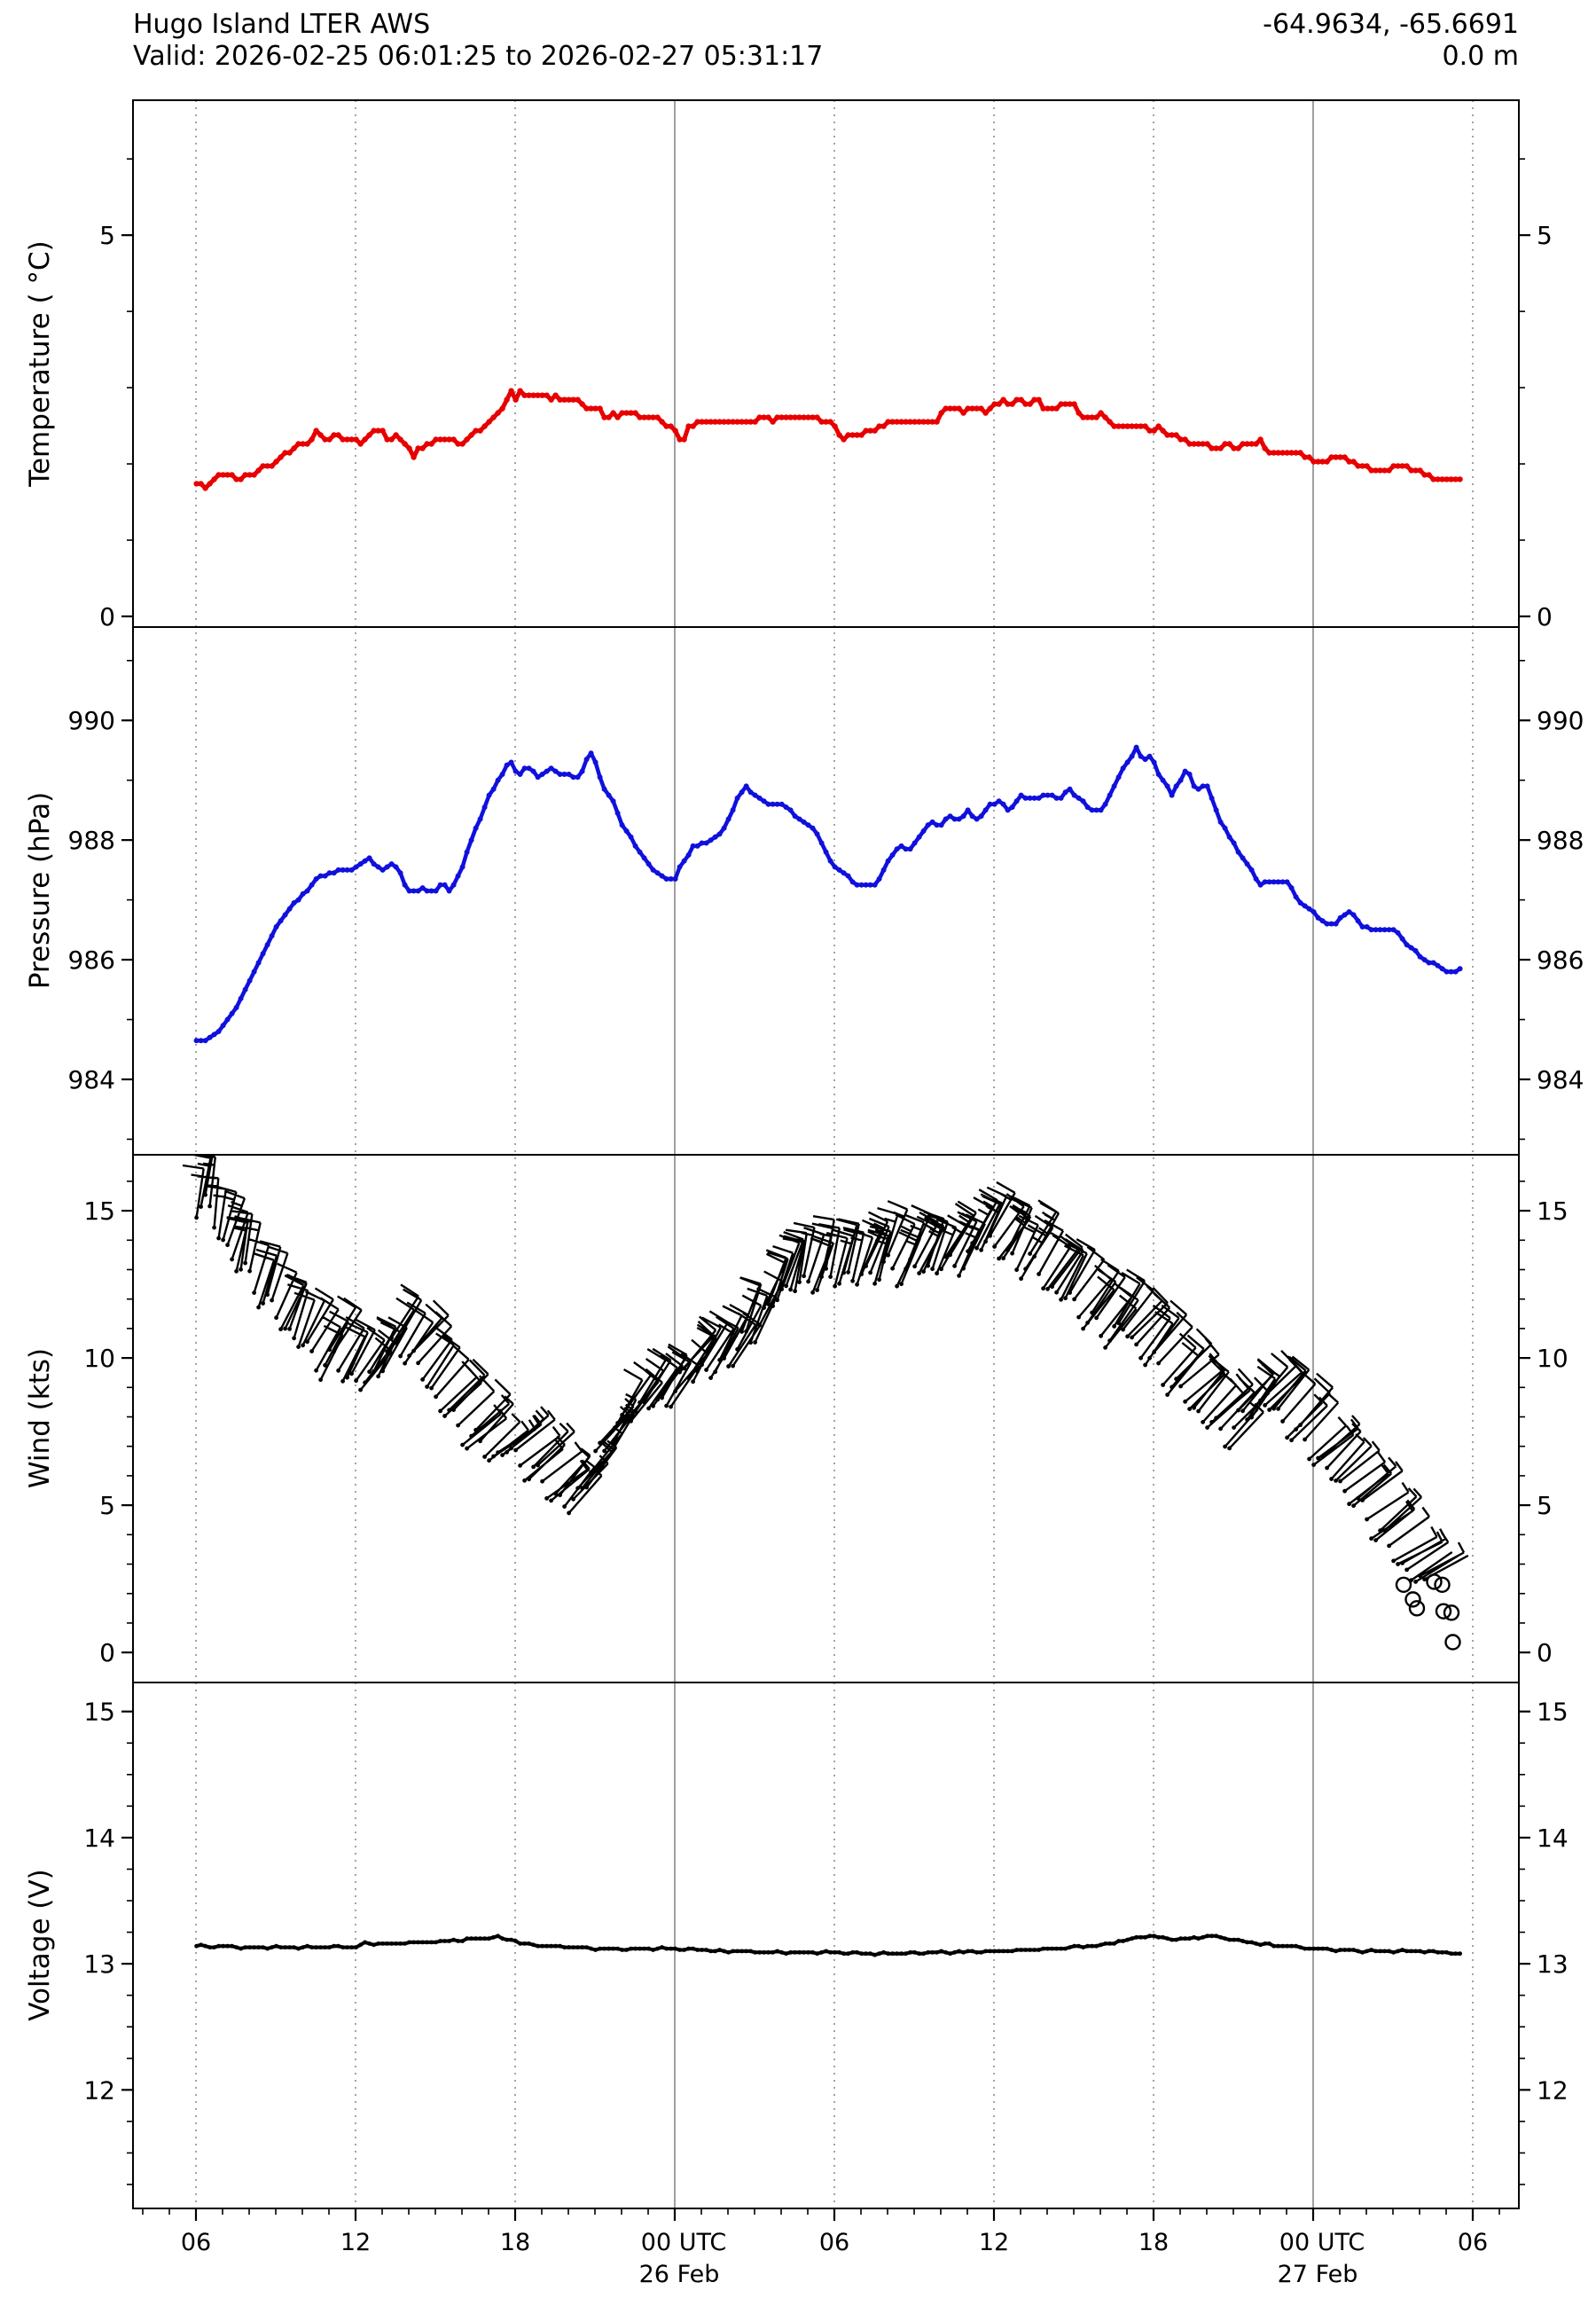  Describe the element at coordinates (1561, 960) in the screenshot. I see `pressure-tick-label-right: 986` at that location.